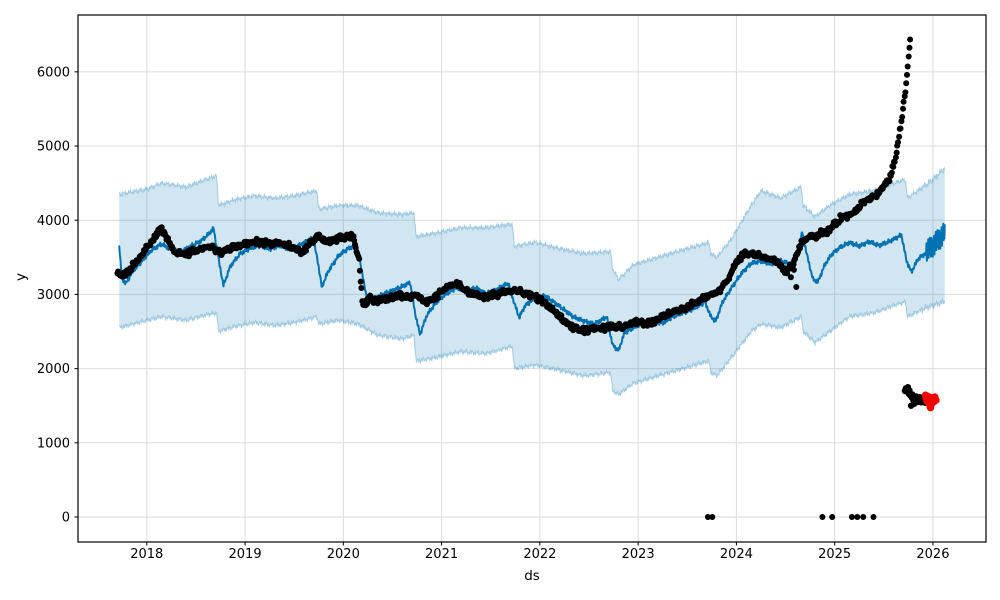 Image resolution: width=1000 pixels, height=600 pixels. Describe the element at coordinates (53, 443) in the screenshot. I see `y-tick-label: 1000` at that location.